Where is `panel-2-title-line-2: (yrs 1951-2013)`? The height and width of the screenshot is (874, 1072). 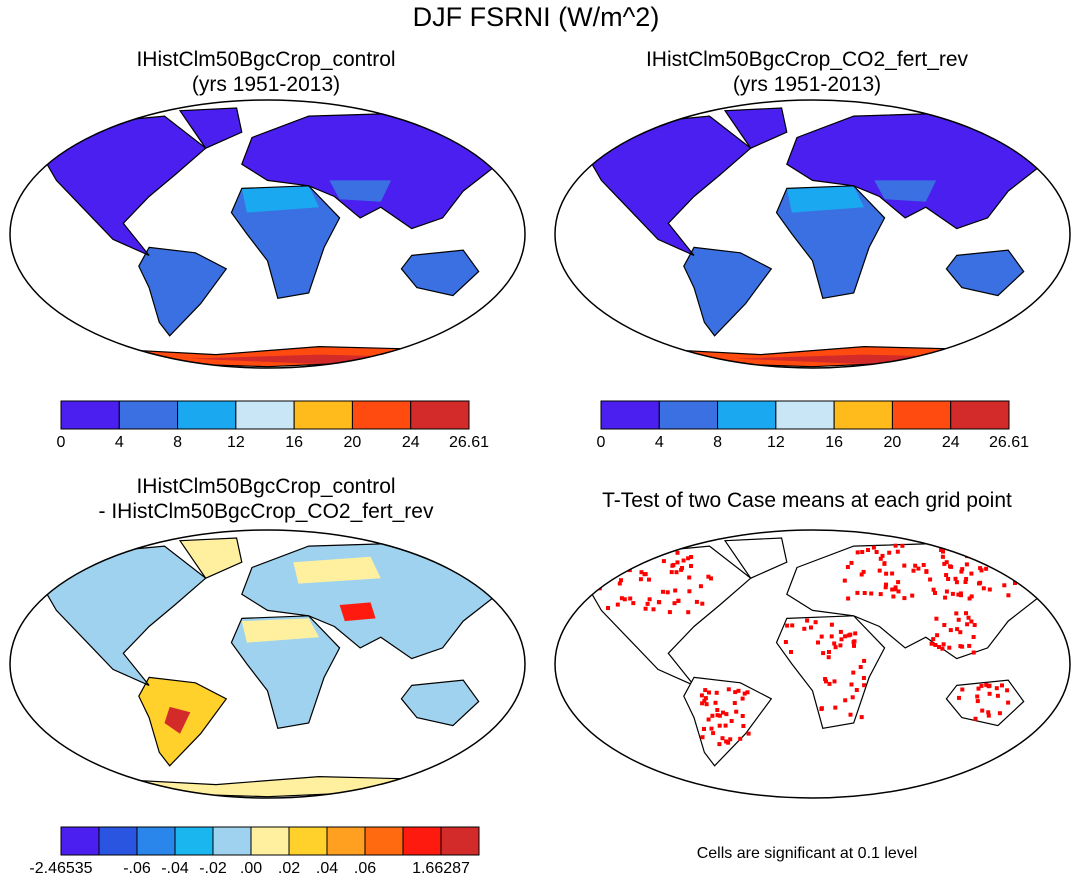 panel-2-title-line-2: (yrs 1951-2013) is located at coordinates (807, 84).